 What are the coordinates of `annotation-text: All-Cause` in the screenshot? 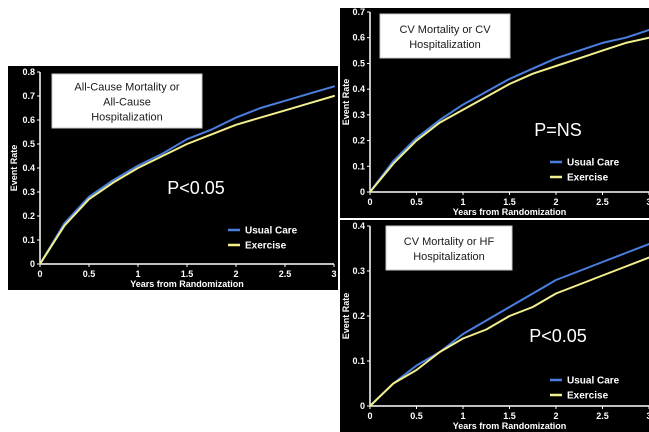 It's located at (127, 103).